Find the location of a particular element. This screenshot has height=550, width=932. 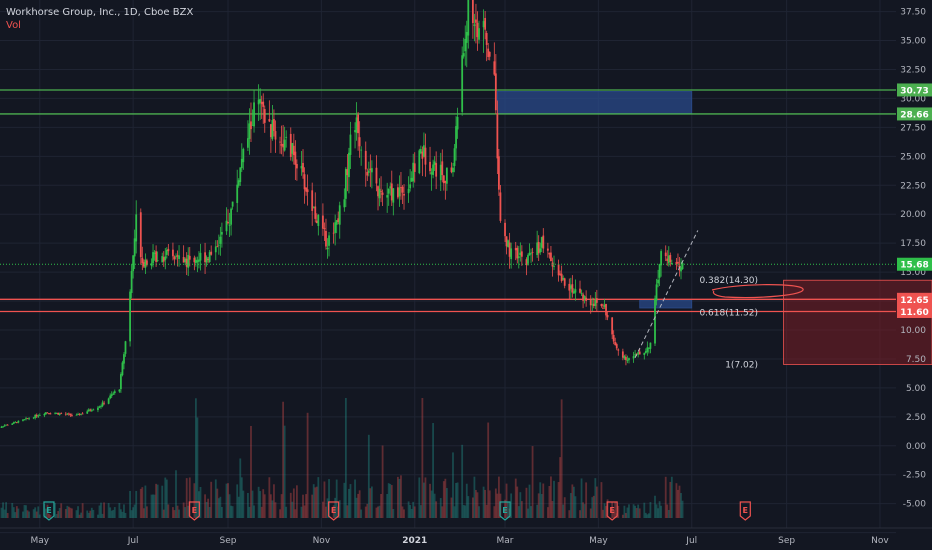

price-tick-label: 15.00 is located at coordinates (913, 273).